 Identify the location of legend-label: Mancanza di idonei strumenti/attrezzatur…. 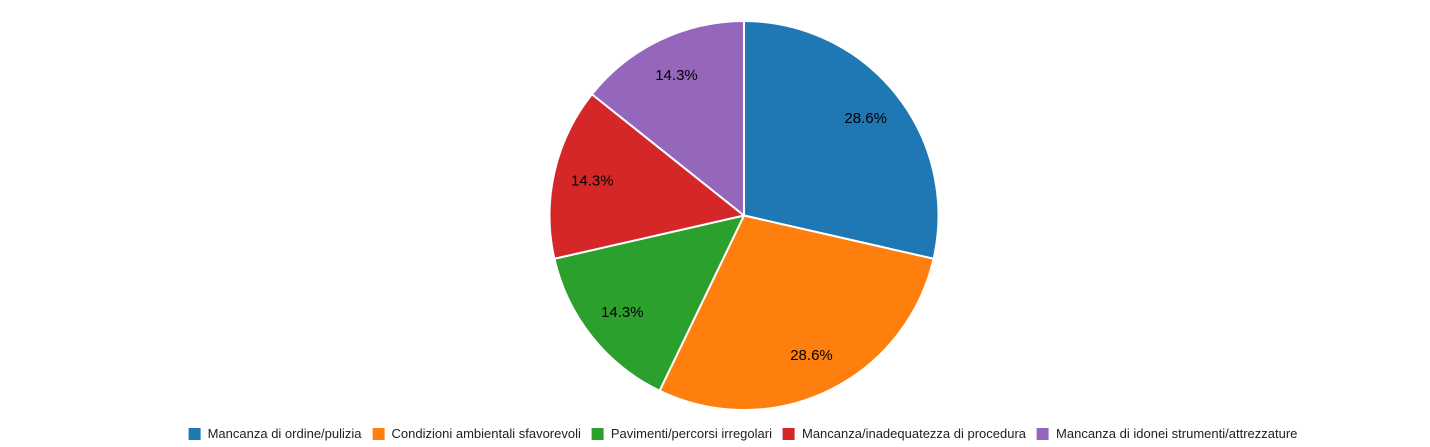
(1177, 433).